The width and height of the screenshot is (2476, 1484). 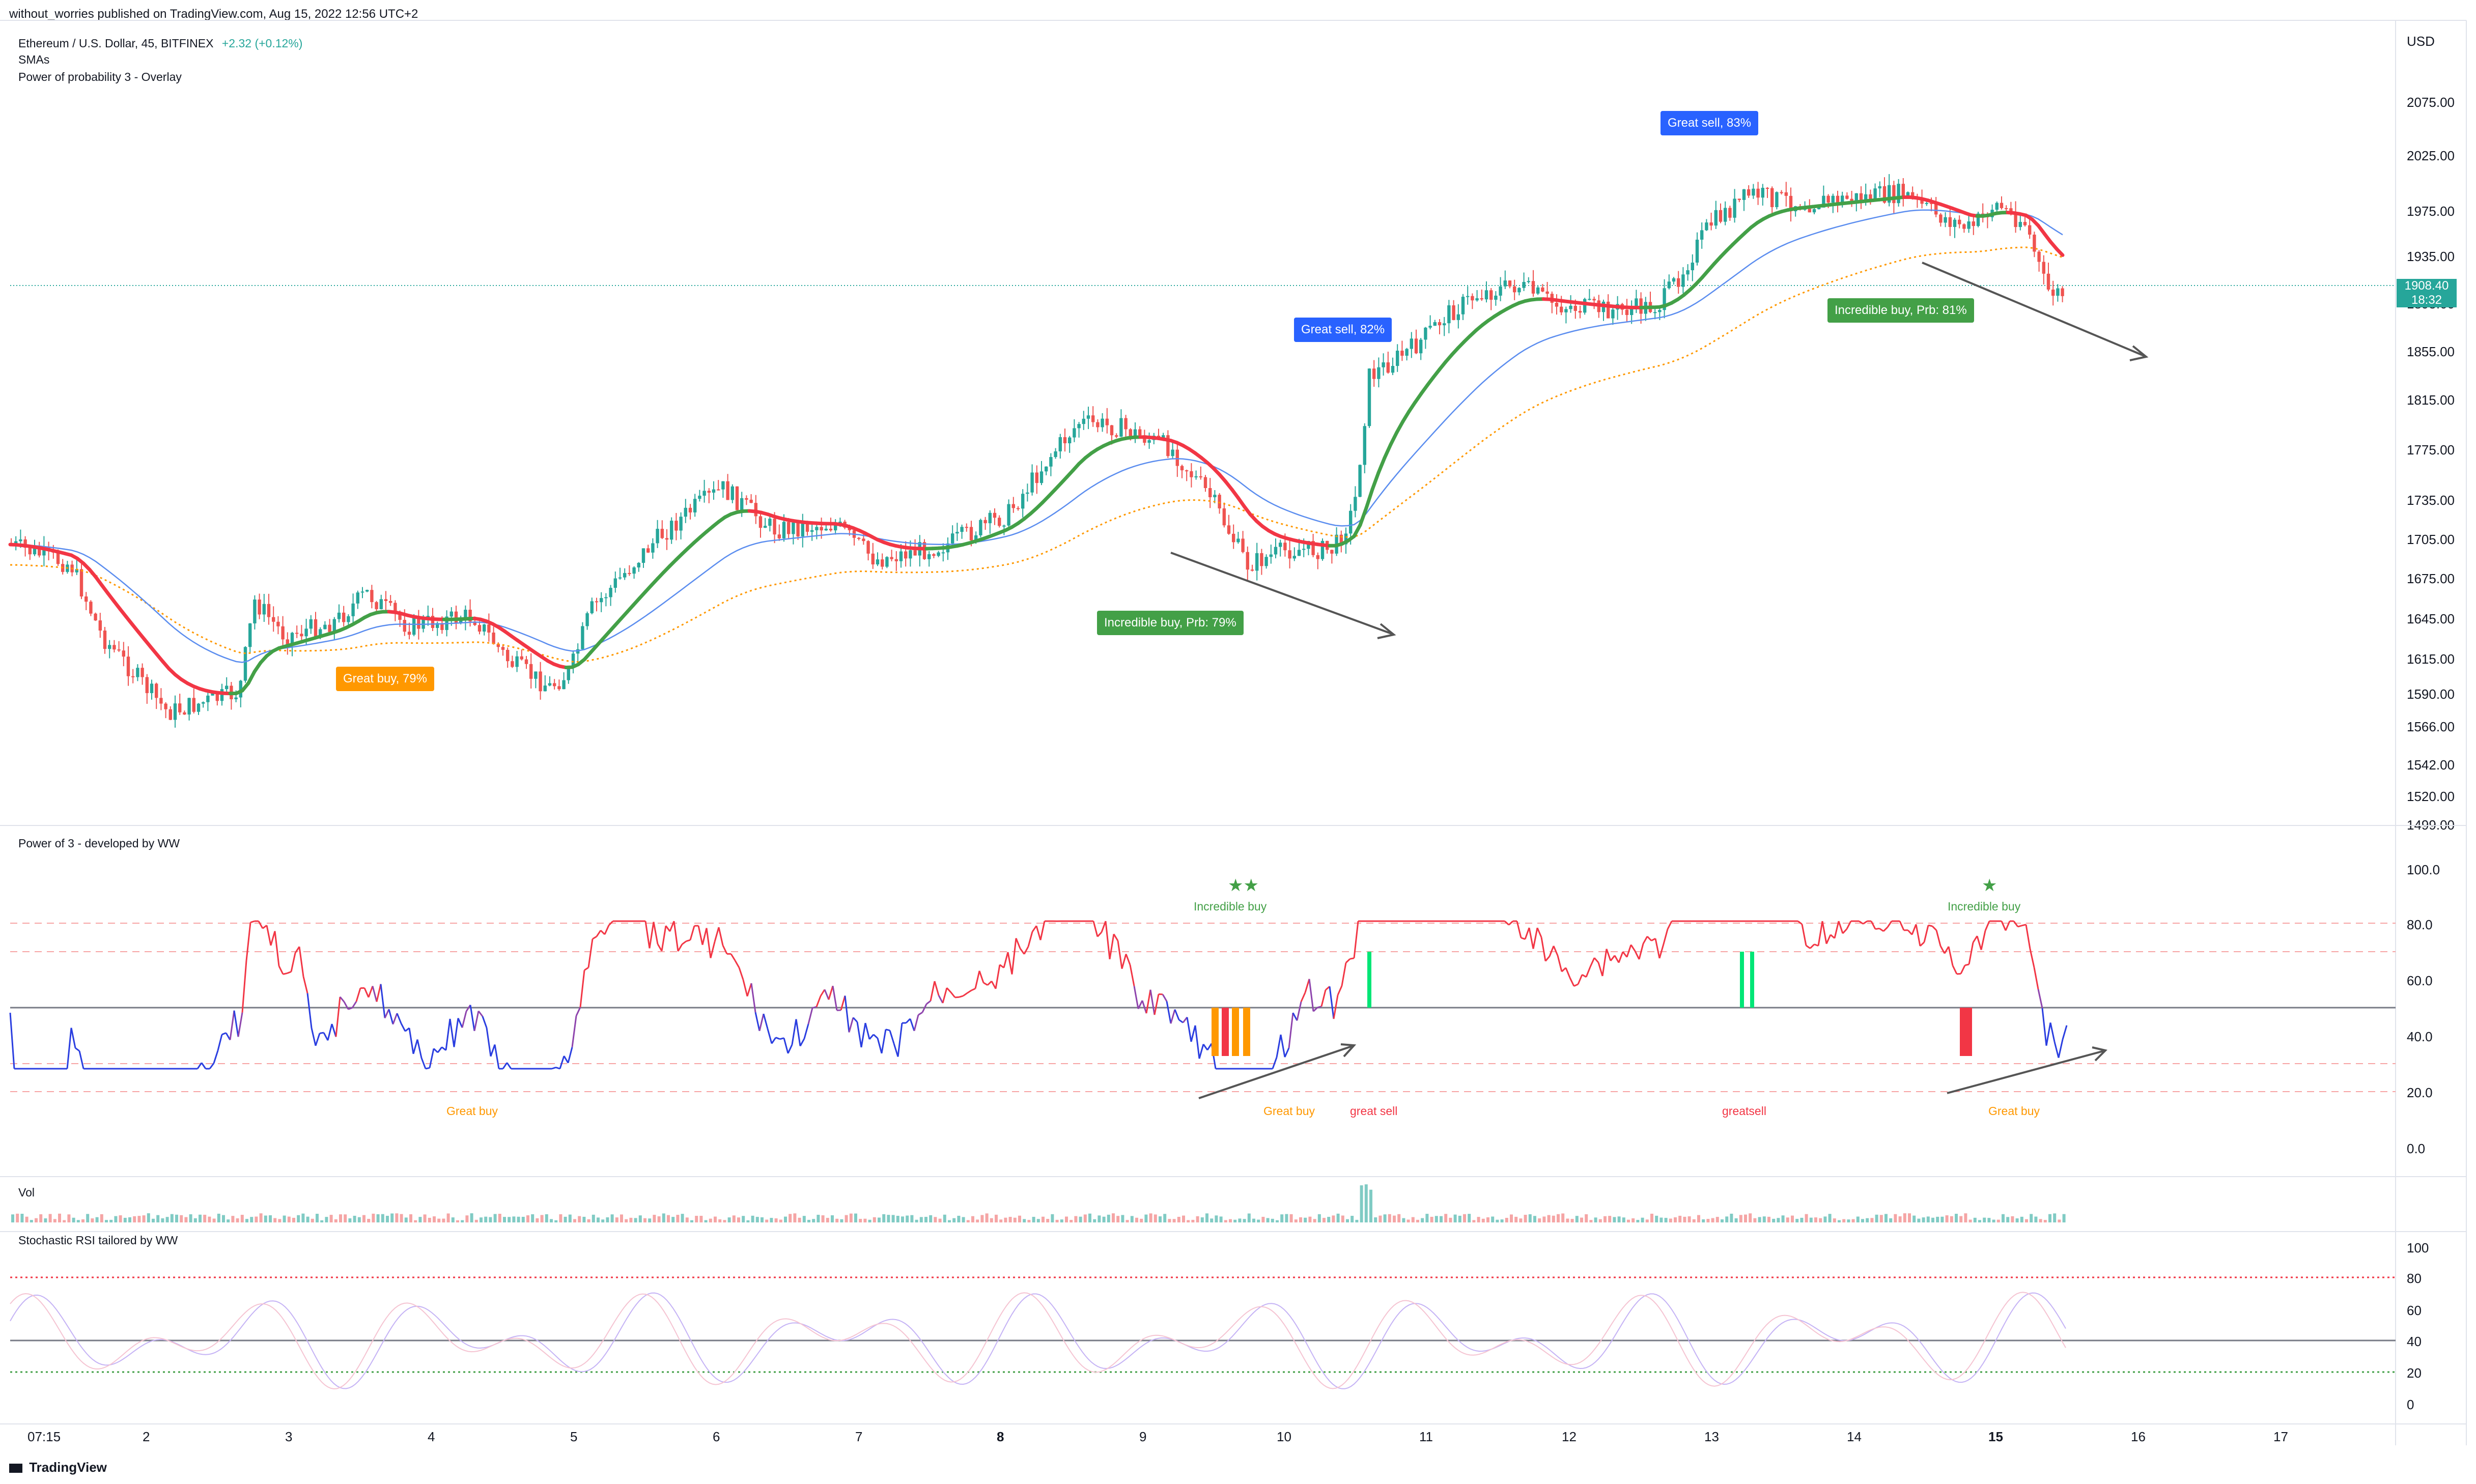 What do you see at coordinates (34, 60) in the screenshot?
I see `indicator-smas-legend: SMAs` at bounding box center [34, 60].